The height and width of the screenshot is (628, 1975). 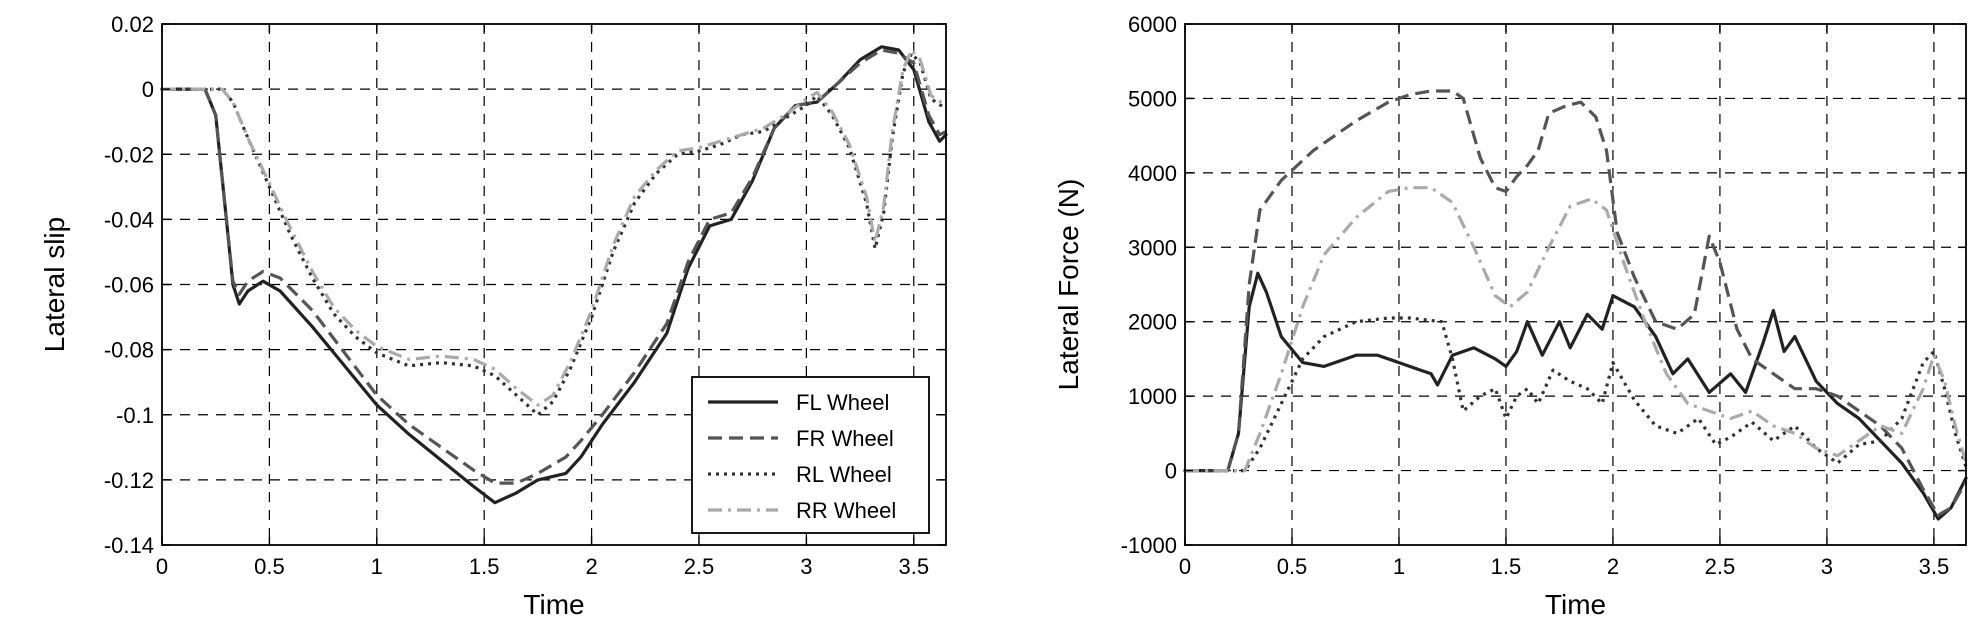 What do you see at coordinates (845, 438) in the screenshot?
I see `legend-label: FR Wheel` at bounding box center [845, 438].